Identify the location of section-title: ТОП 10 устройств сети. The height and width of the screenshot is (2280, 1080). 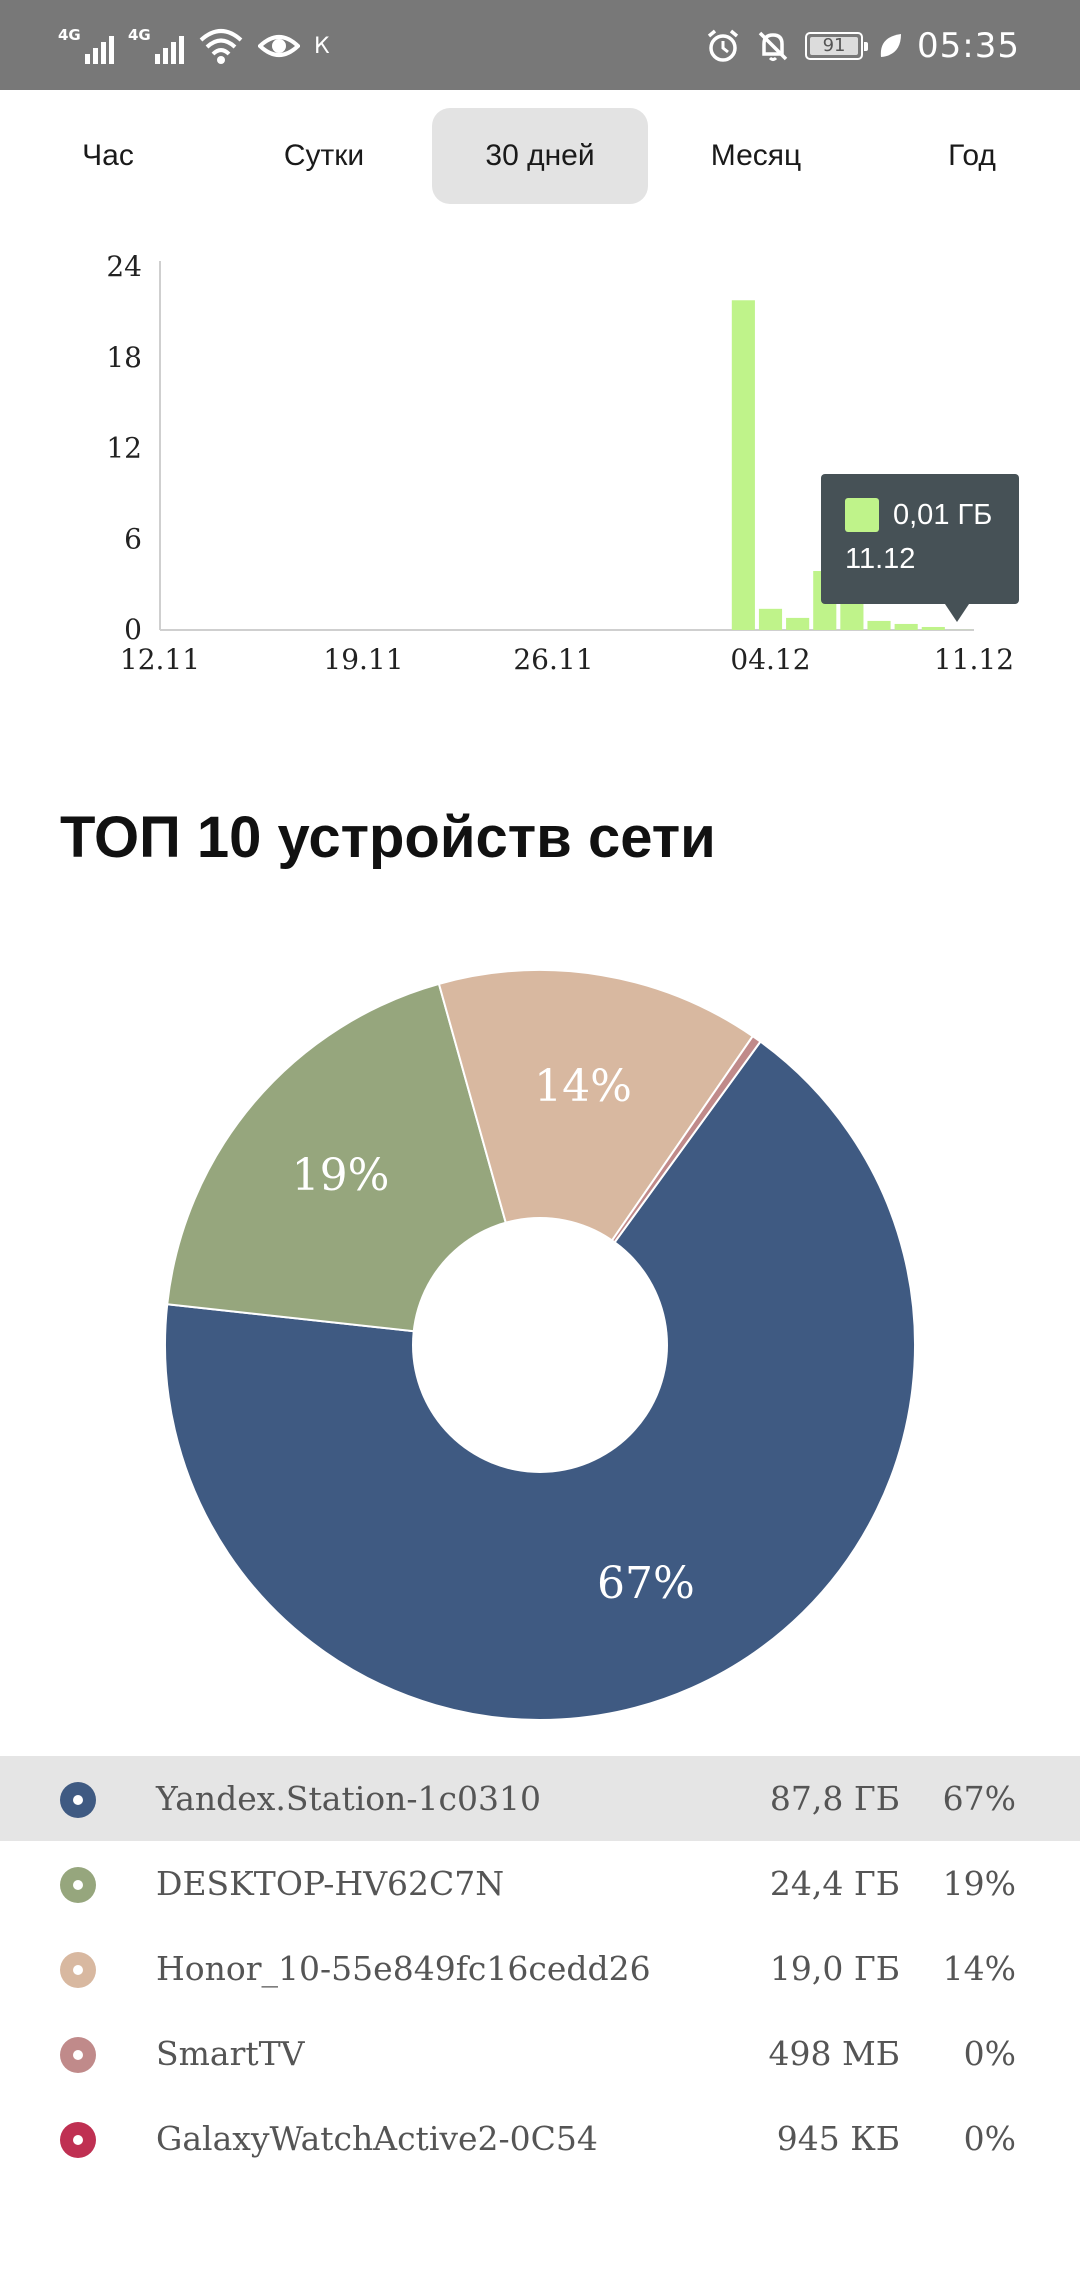
(388, 837).